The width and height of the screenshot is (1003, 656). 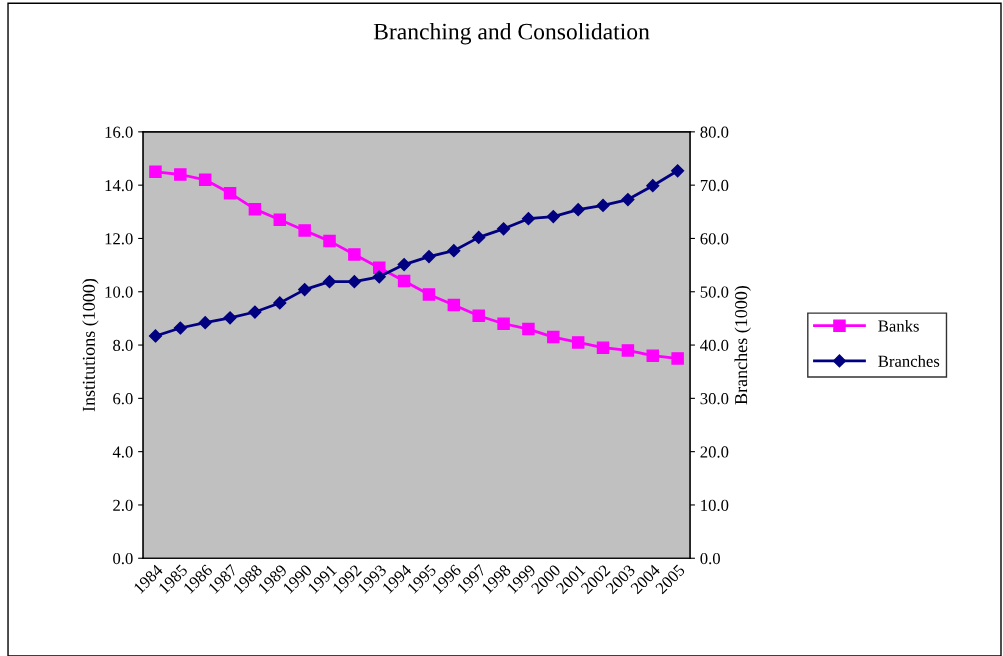 What do you see at coordinates (714, 345) in the screenshot?
I see `y2-tick-label: 40.0` at bounding box center [714, 345].